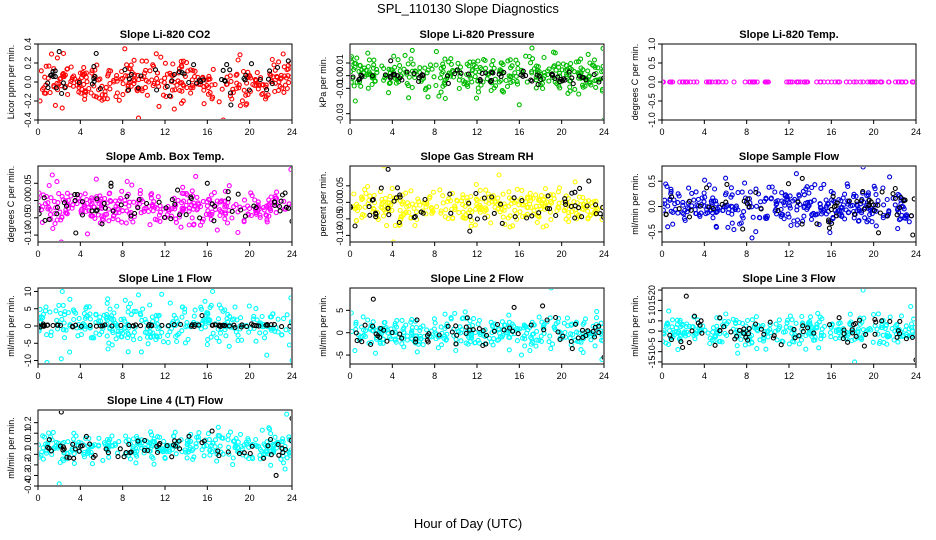  Describe the element at coordinates (652, 232) in the screenshot. I see `y-tick-label: -0.5` at that location.